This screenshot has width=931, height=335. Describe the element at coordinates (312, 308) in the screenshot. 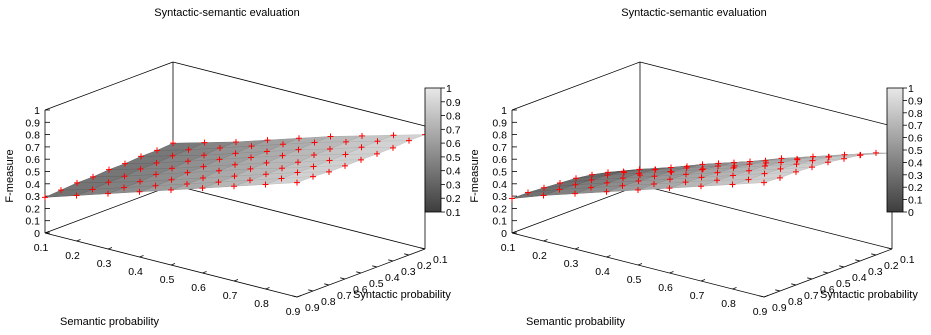

I see `y-tick-label: 0.9` at that location.